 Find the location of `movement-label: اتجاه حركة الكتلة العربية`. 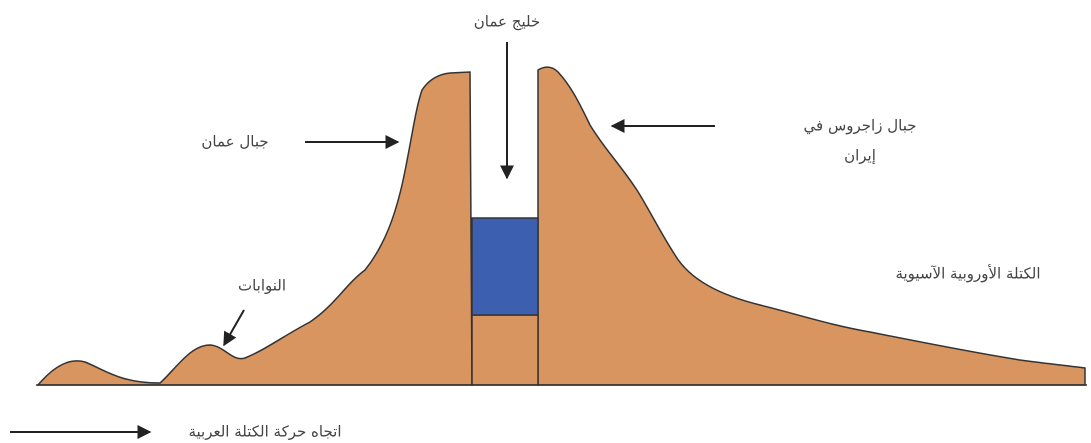

movement-label: اتجاه حركة الكتلة العربية is located at coordinates (264, 432).